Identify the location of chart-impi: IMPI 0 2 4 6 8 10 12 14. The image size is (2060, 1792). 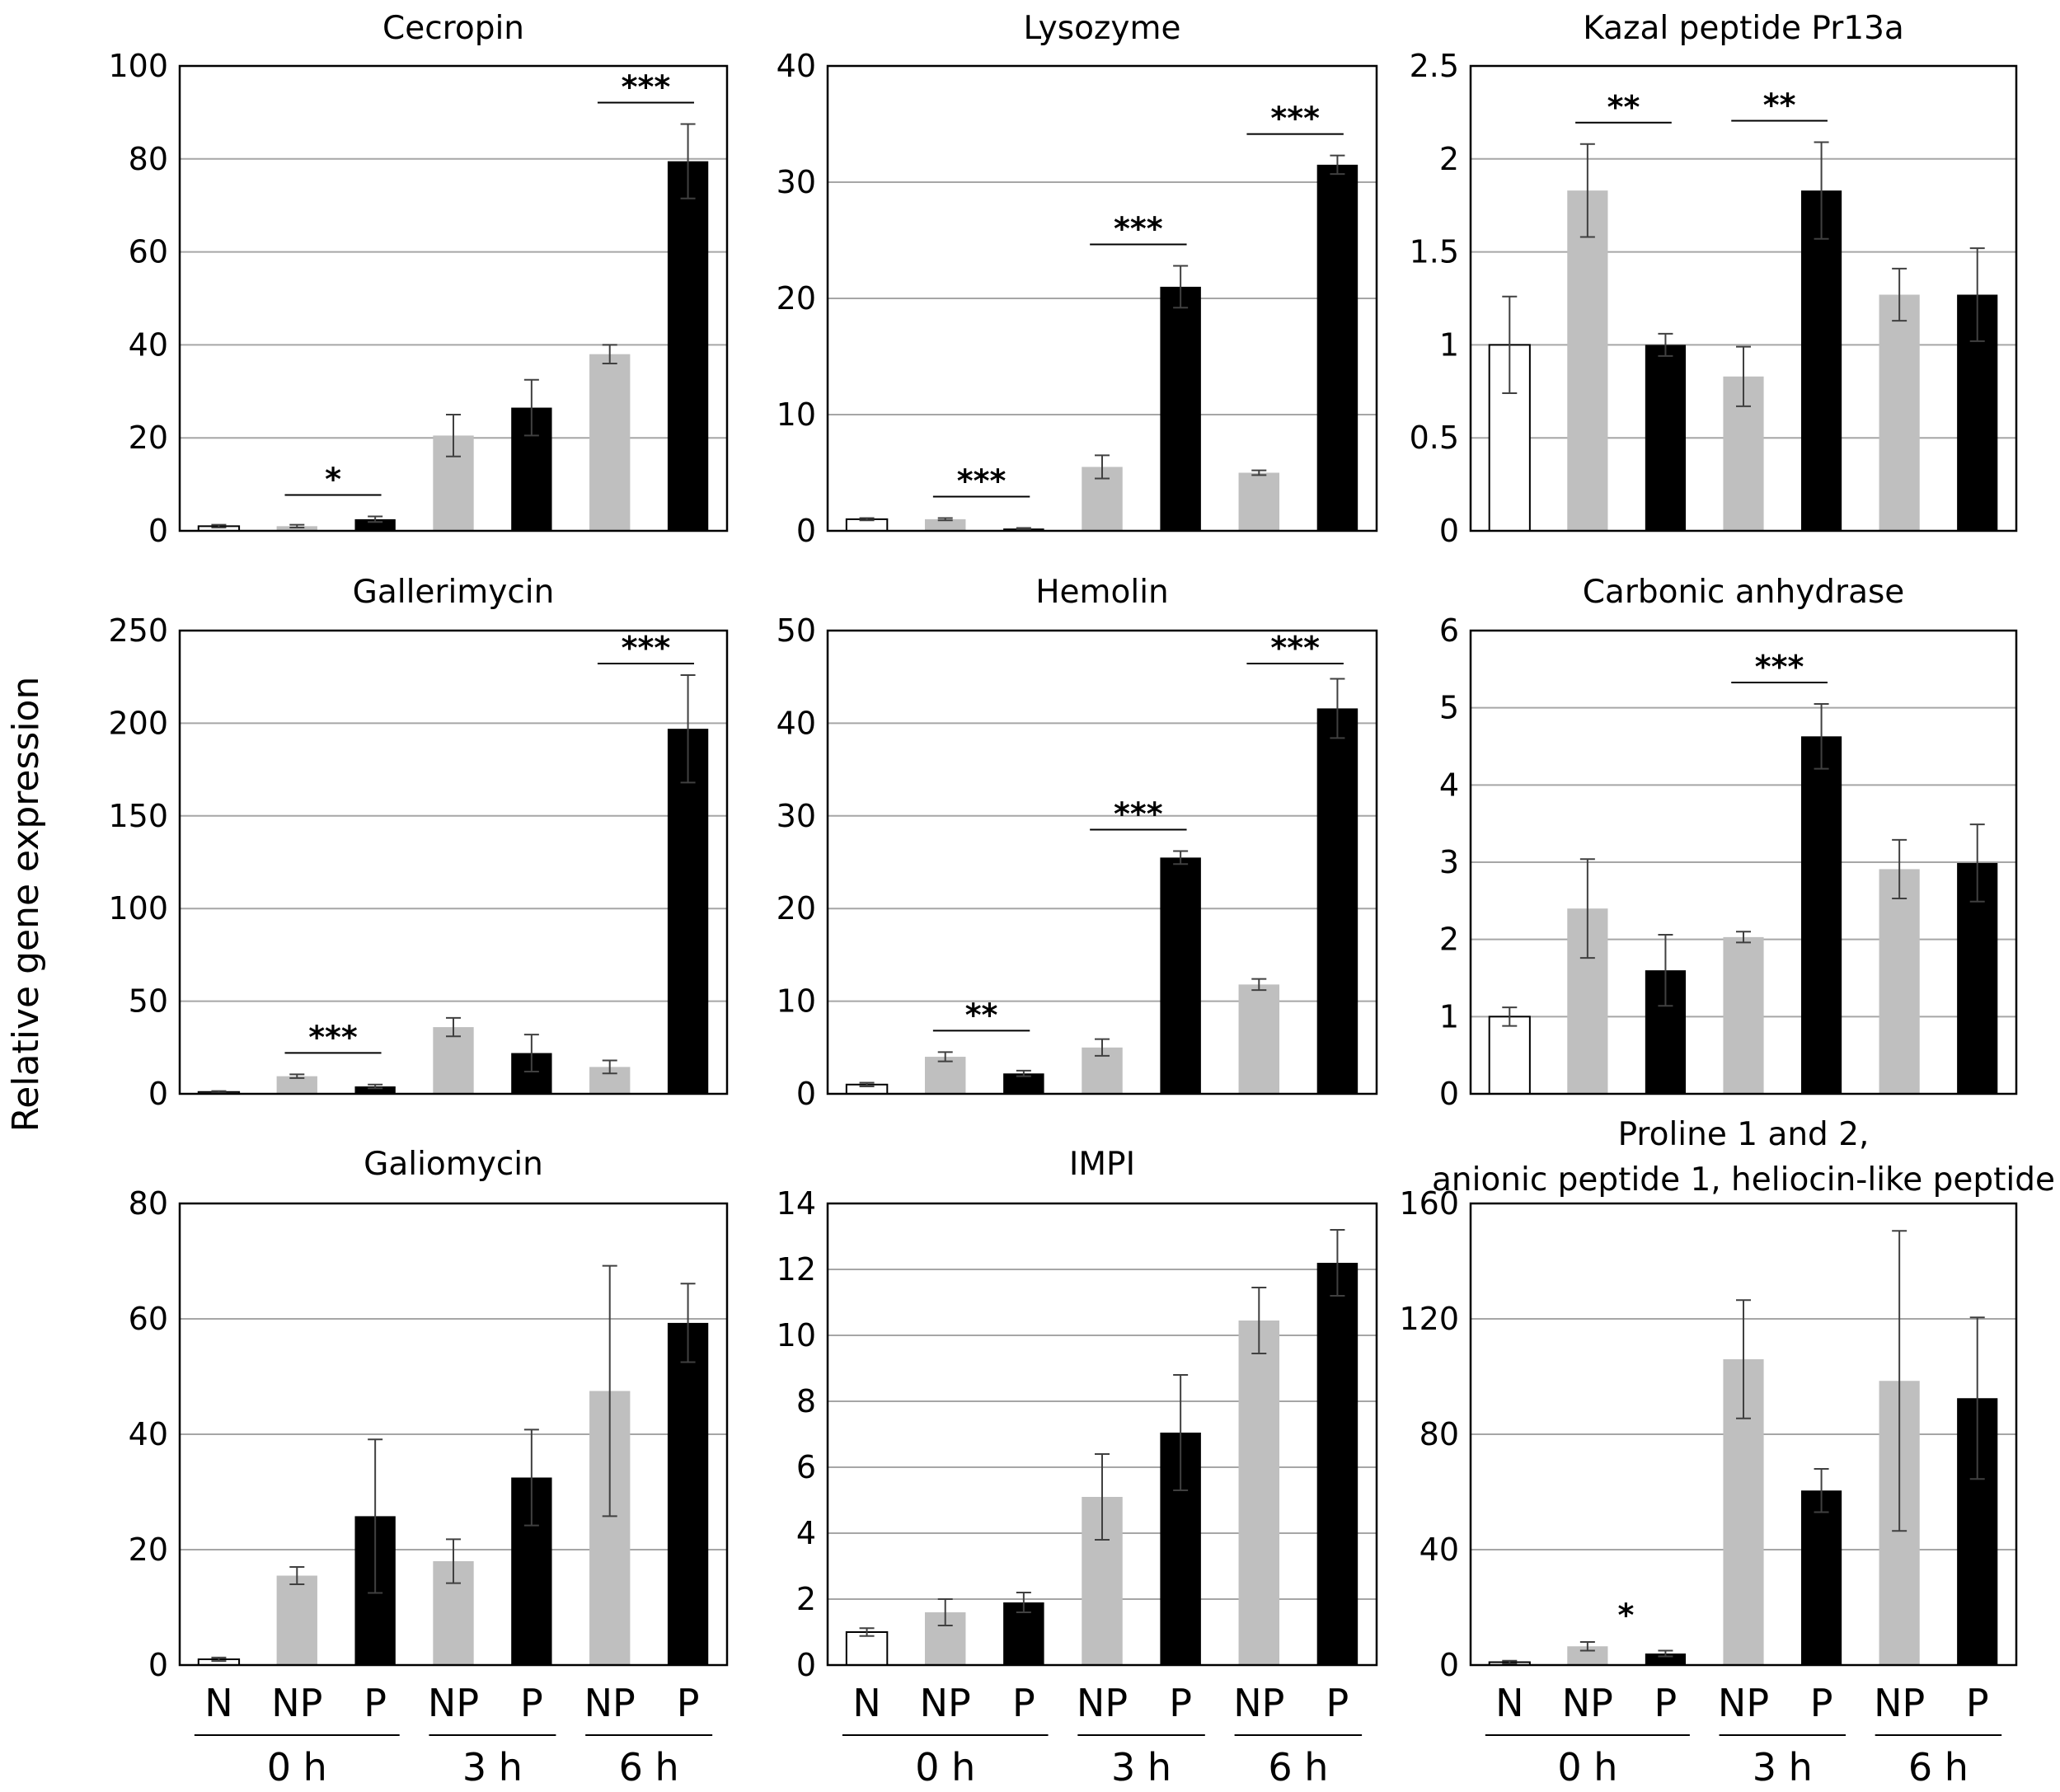
(1078, 1414).